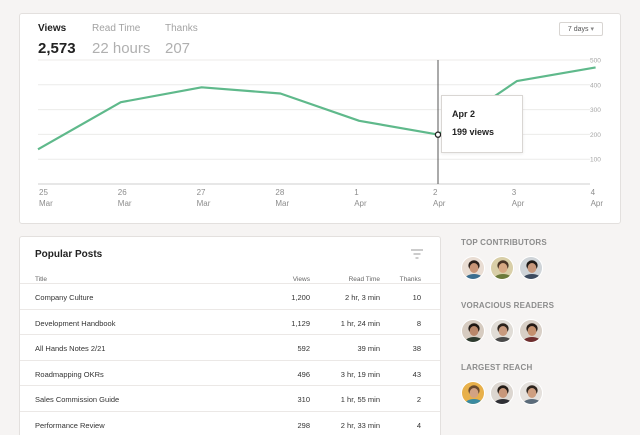 This screenshot has width=640, height=435. What do you see at coordinates (303, 425) in the screenshot?
I see `post-views: 298` at bounding box center [303, 425].